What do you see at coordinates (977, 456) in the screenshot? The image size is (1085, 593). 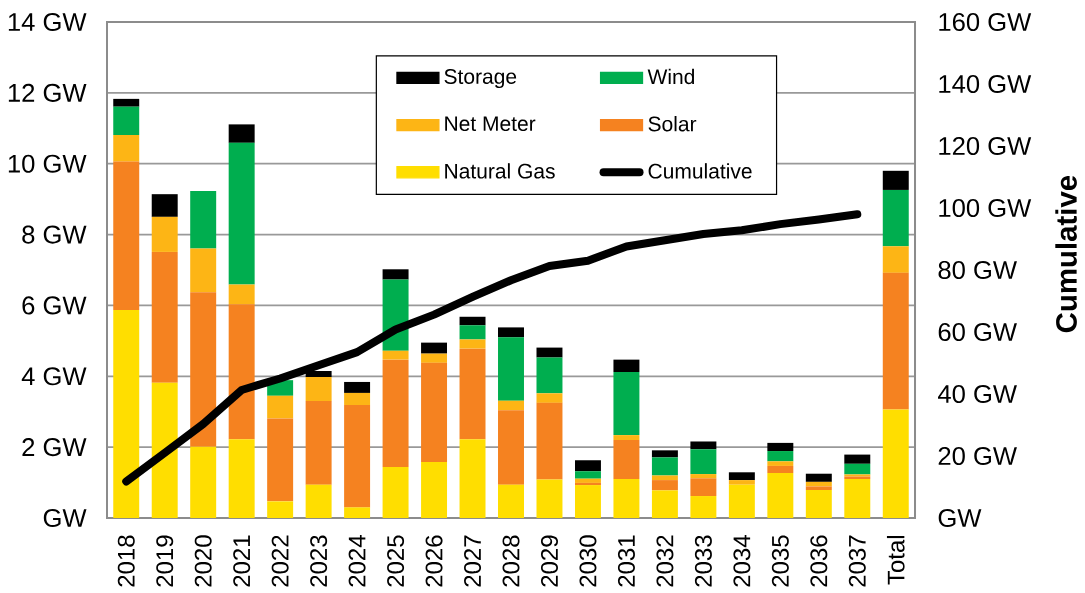 I see `y2-tick-label: 20 GW` at bounding box center [977, 456].